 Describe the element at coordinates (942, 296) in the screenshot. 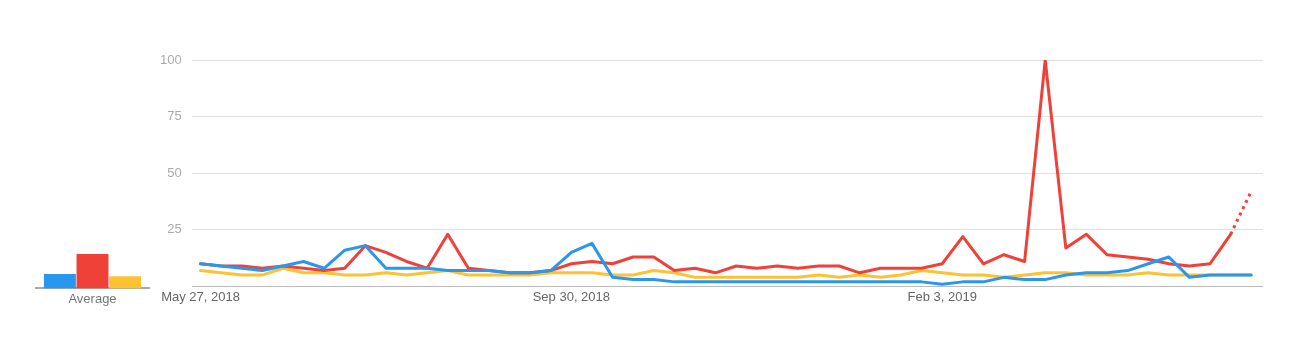

I see `x-tick-label: Feb 3, 2019` at that location.